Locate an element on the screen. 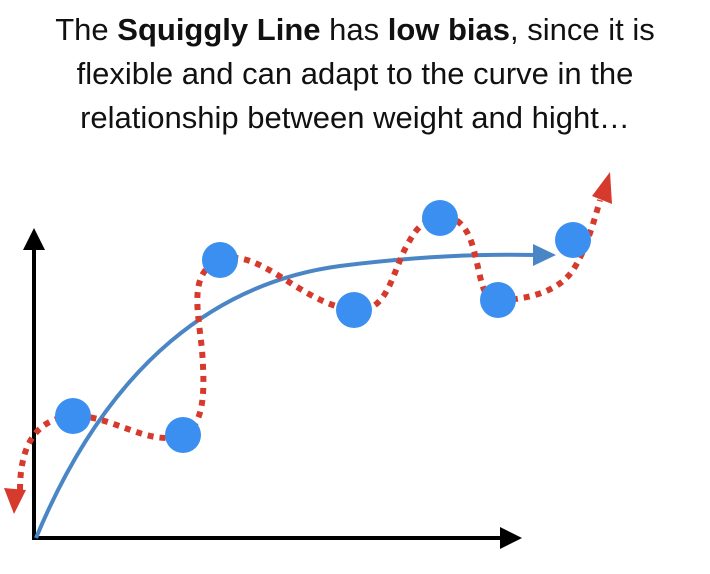  caption-text: The is located at coordinates (86, 29).